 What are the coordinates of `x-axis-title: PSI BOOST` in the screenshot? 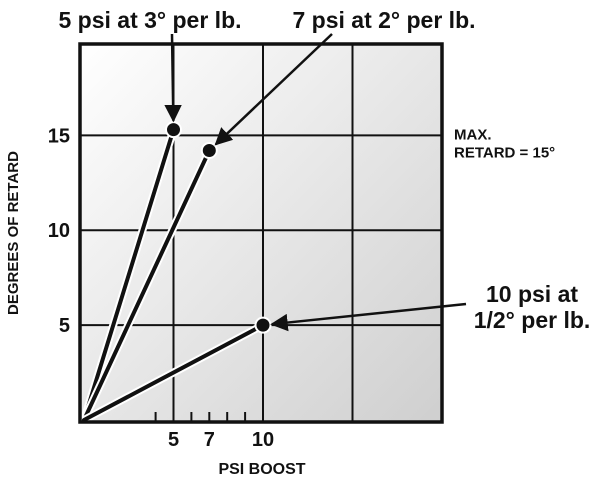 It's located at (261, 469).